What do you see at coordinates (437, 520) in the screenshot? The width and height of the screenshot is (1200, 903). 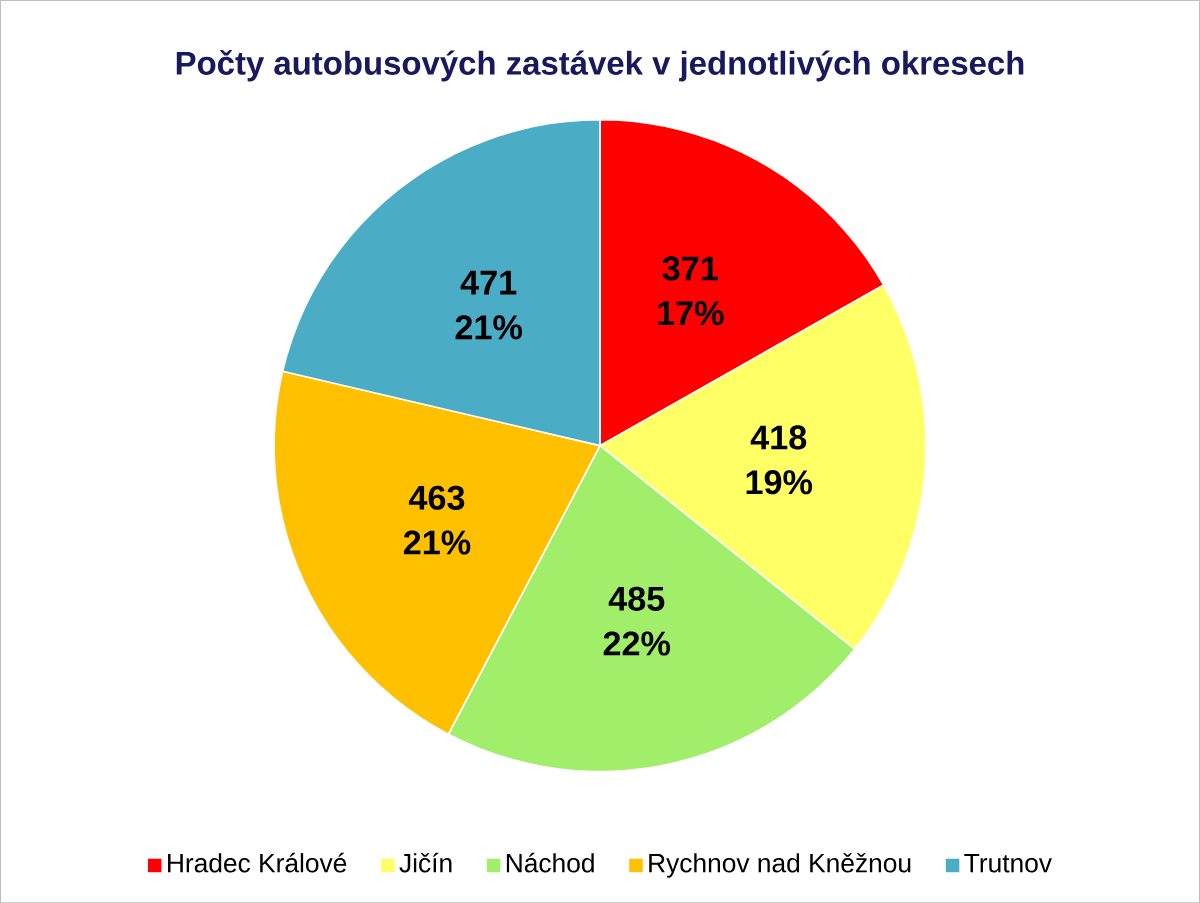 I see `data-label: 463 21%` at bounding box center [437, 520].